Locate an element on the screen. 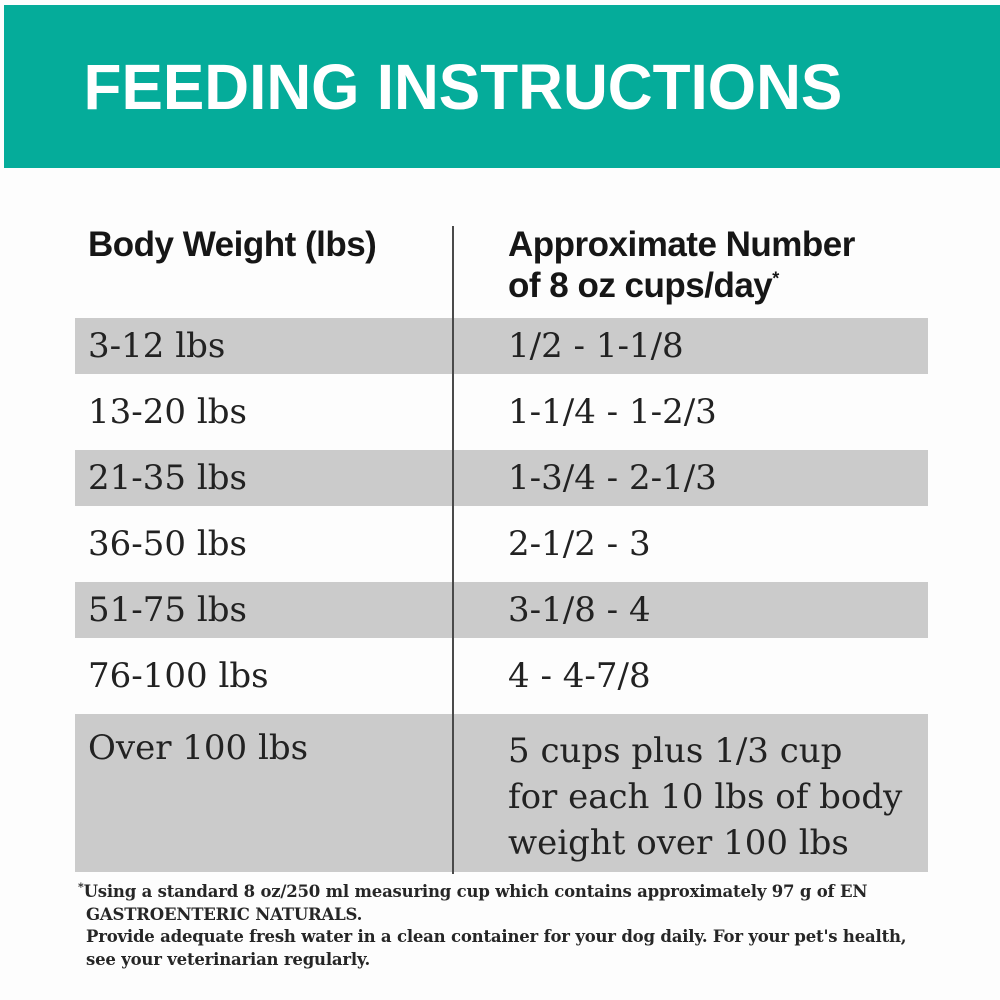 The height and width of the screenshot is (1000, 1000). row-cups: 4 - 4-7/8 is located at coordinates (579, 676).